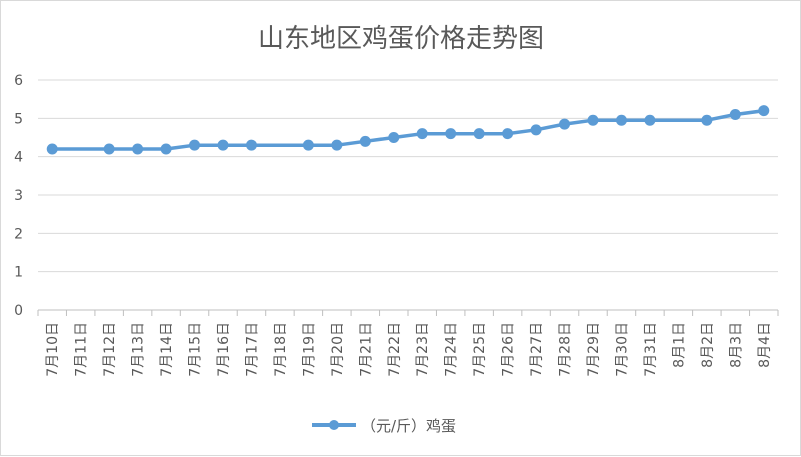  What do you see at coordinates (509, 349) in the screenshot?
I see `x-tick-label: 7月26日` at bounding box center [509, 349].